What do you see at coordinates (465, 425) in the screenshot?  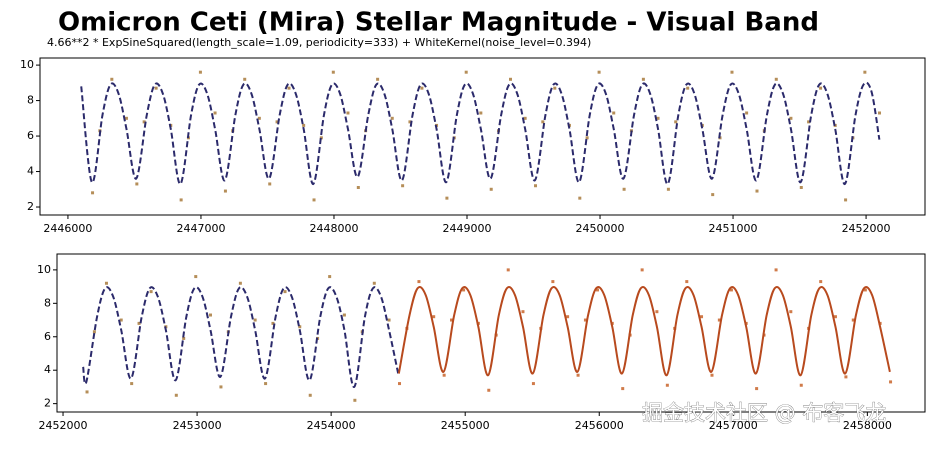 I see `x-tick-label: 2455000` at bounding box center [465, 425].